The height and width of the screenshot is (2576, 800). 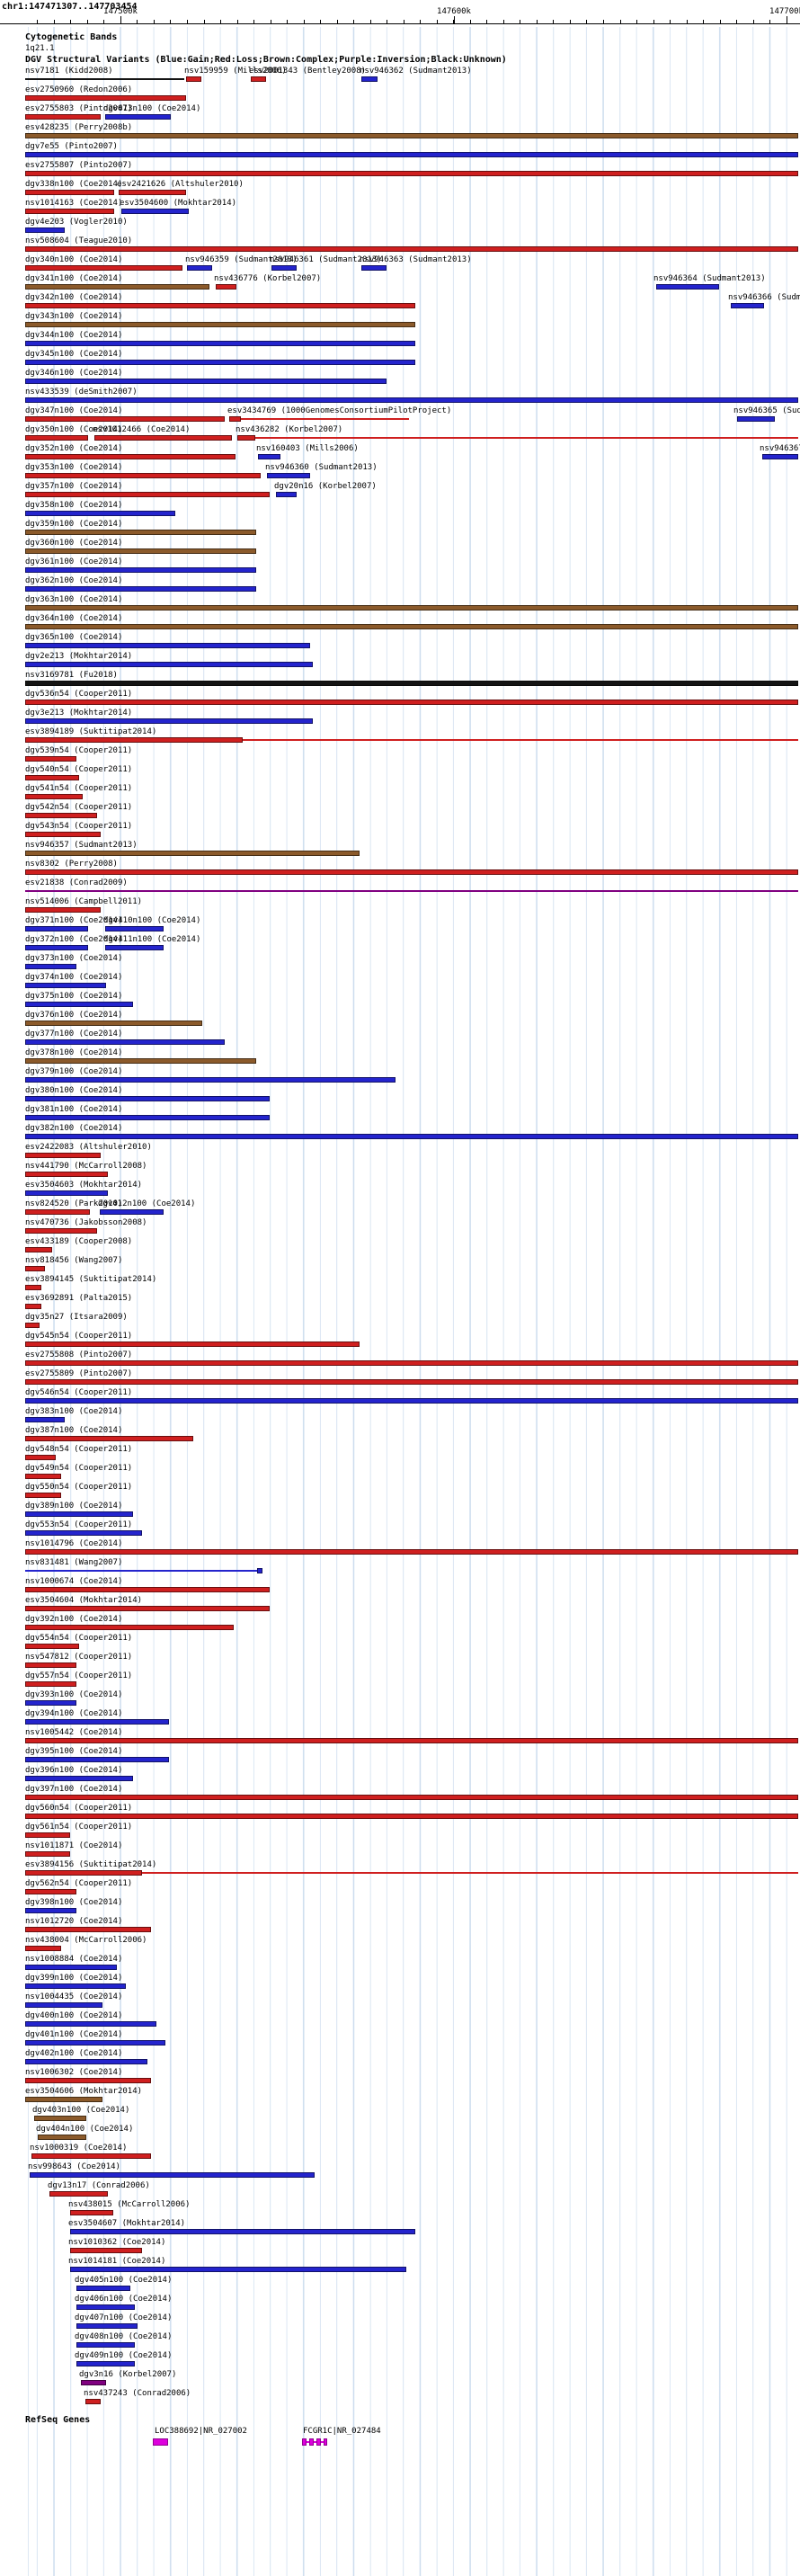 I want to click on variant-label: nsv946361 (Sudmant2013), so click(x=326, y=259).